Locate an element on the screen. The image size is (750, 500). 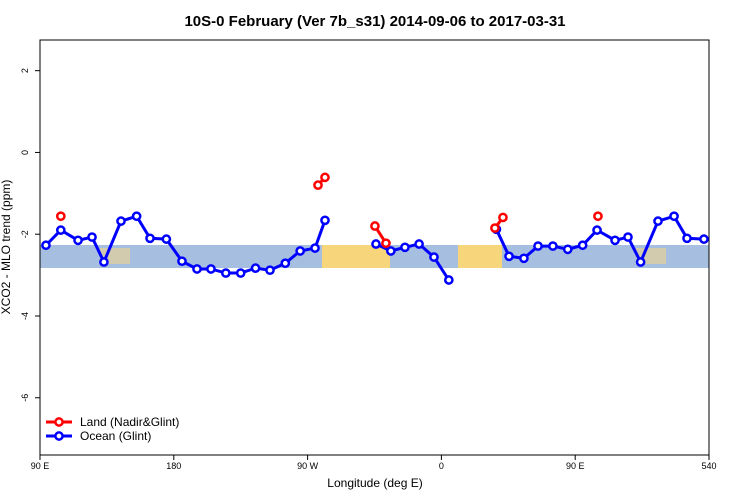
x-tick-label: 0 is located at coordinates (441, 466).